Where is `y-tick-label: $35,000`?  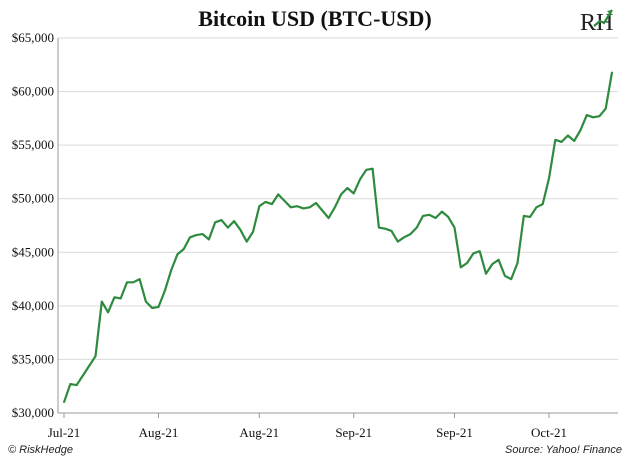 y-tick-label: $35,000 is located at coordinates (33, 358).